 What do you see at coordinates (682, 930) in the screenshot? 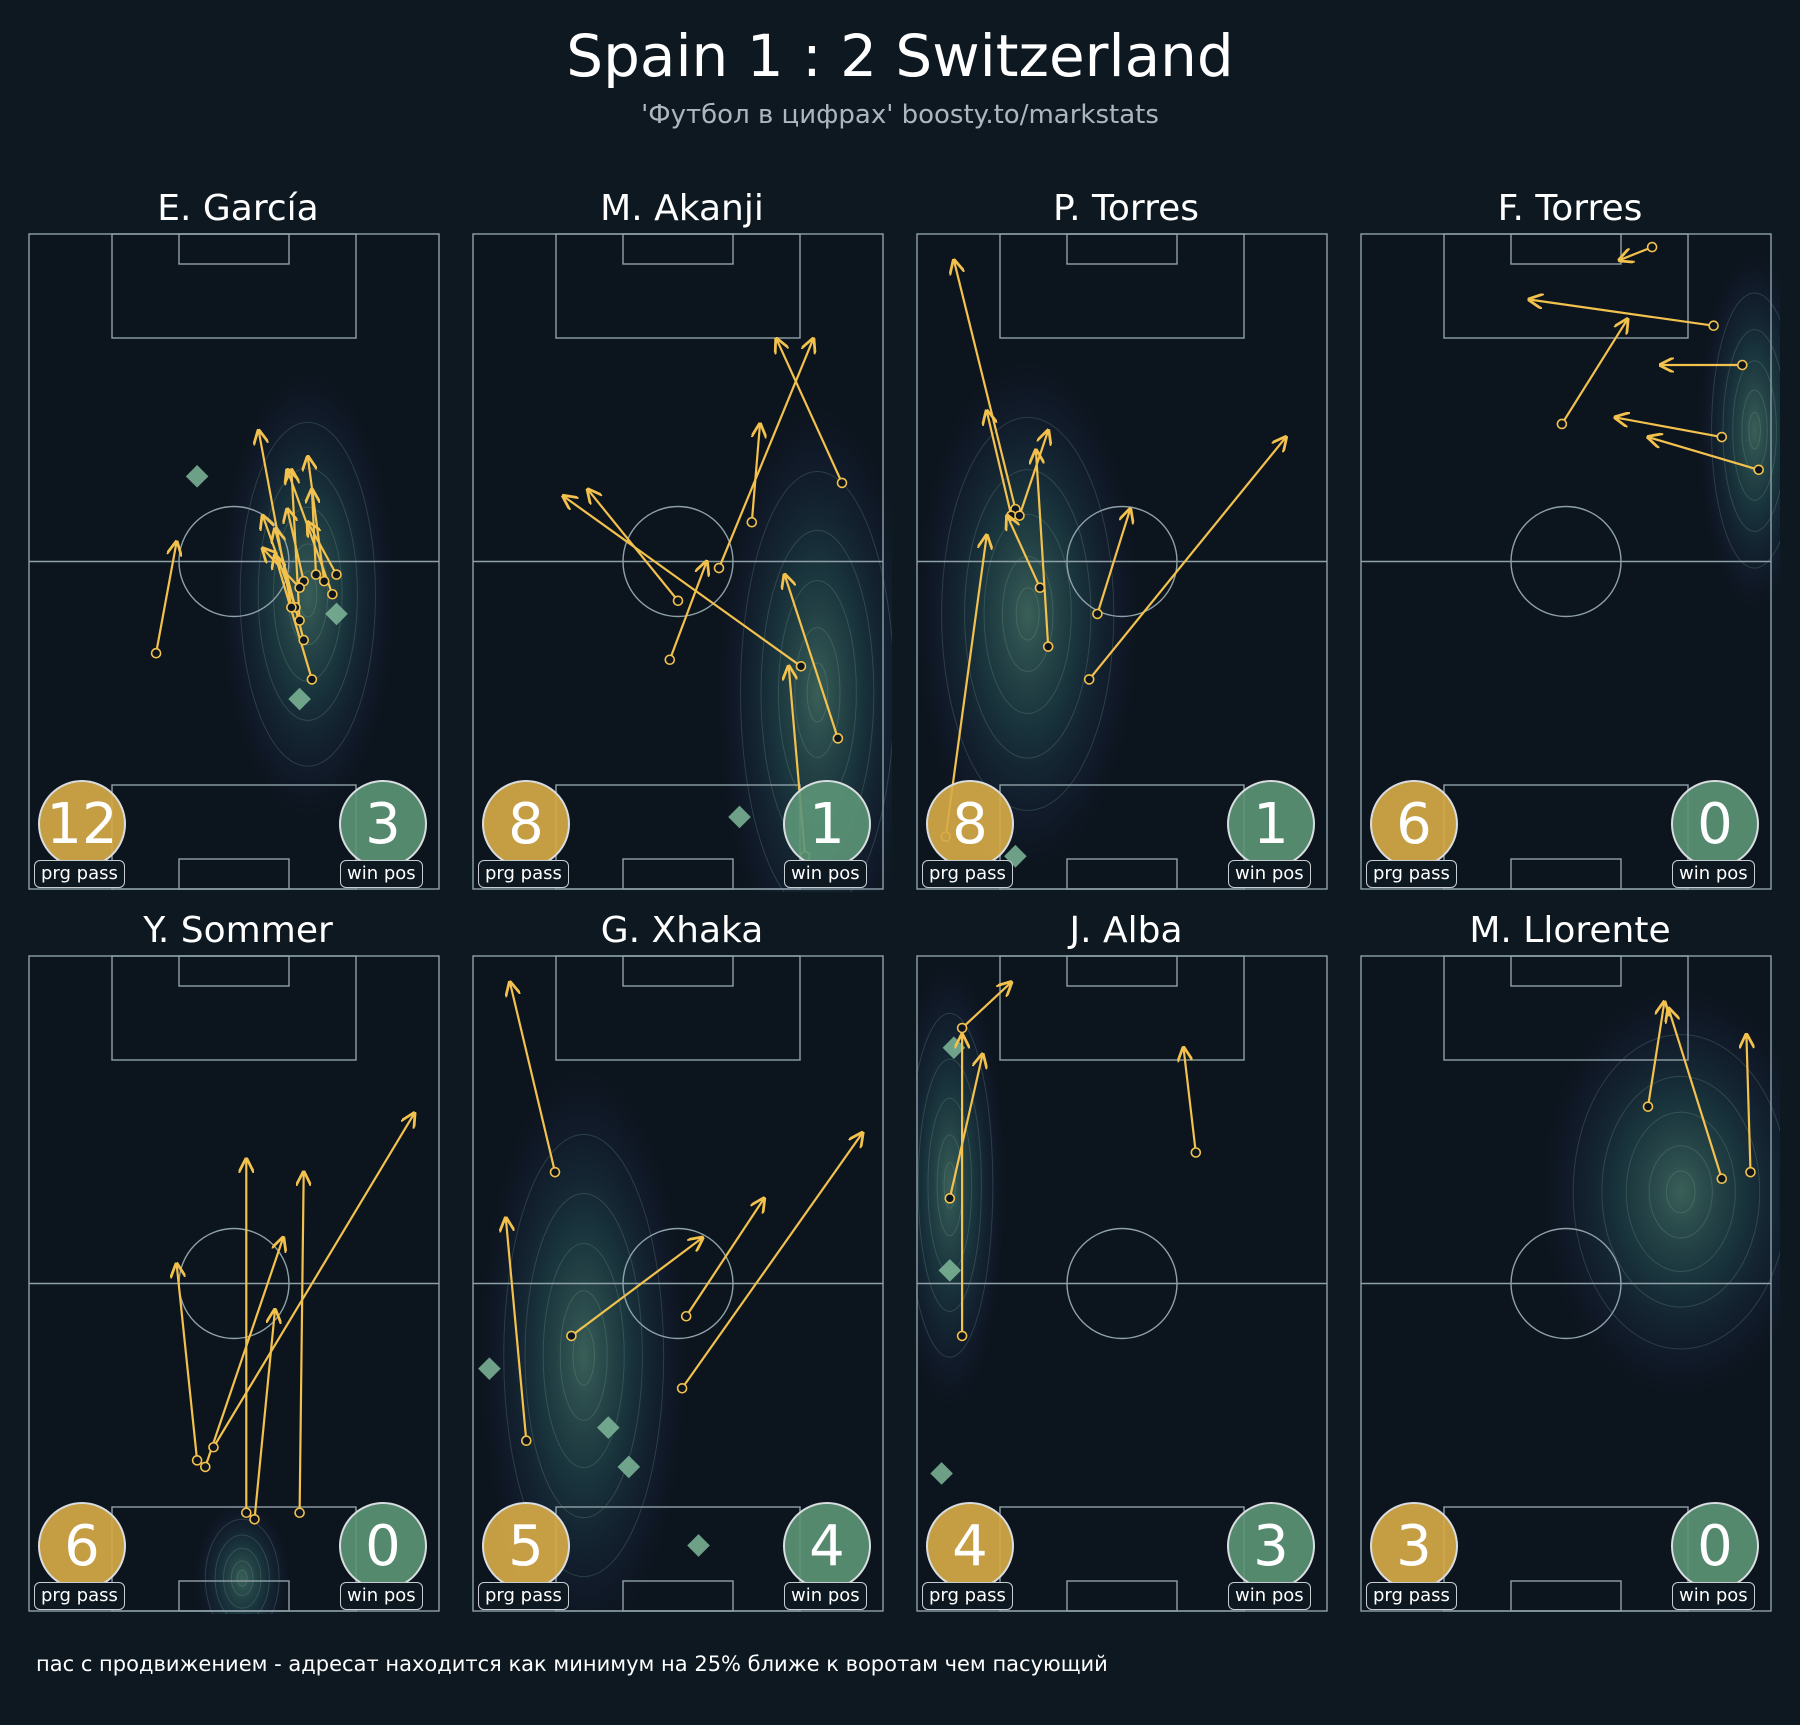
I see `player-name: G. Xhaka` at bounding box center [682, 930].